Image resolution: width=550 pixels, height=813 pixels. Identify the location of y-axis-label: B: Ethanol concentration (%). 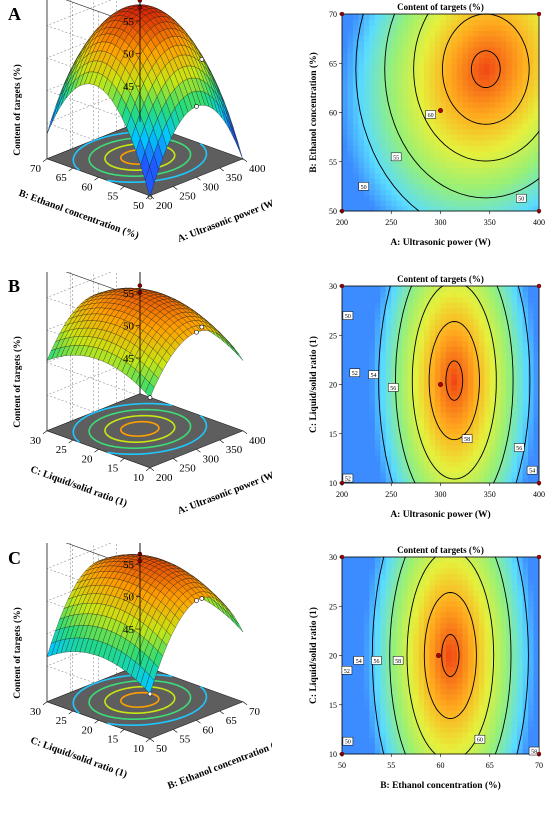
(78, 215).